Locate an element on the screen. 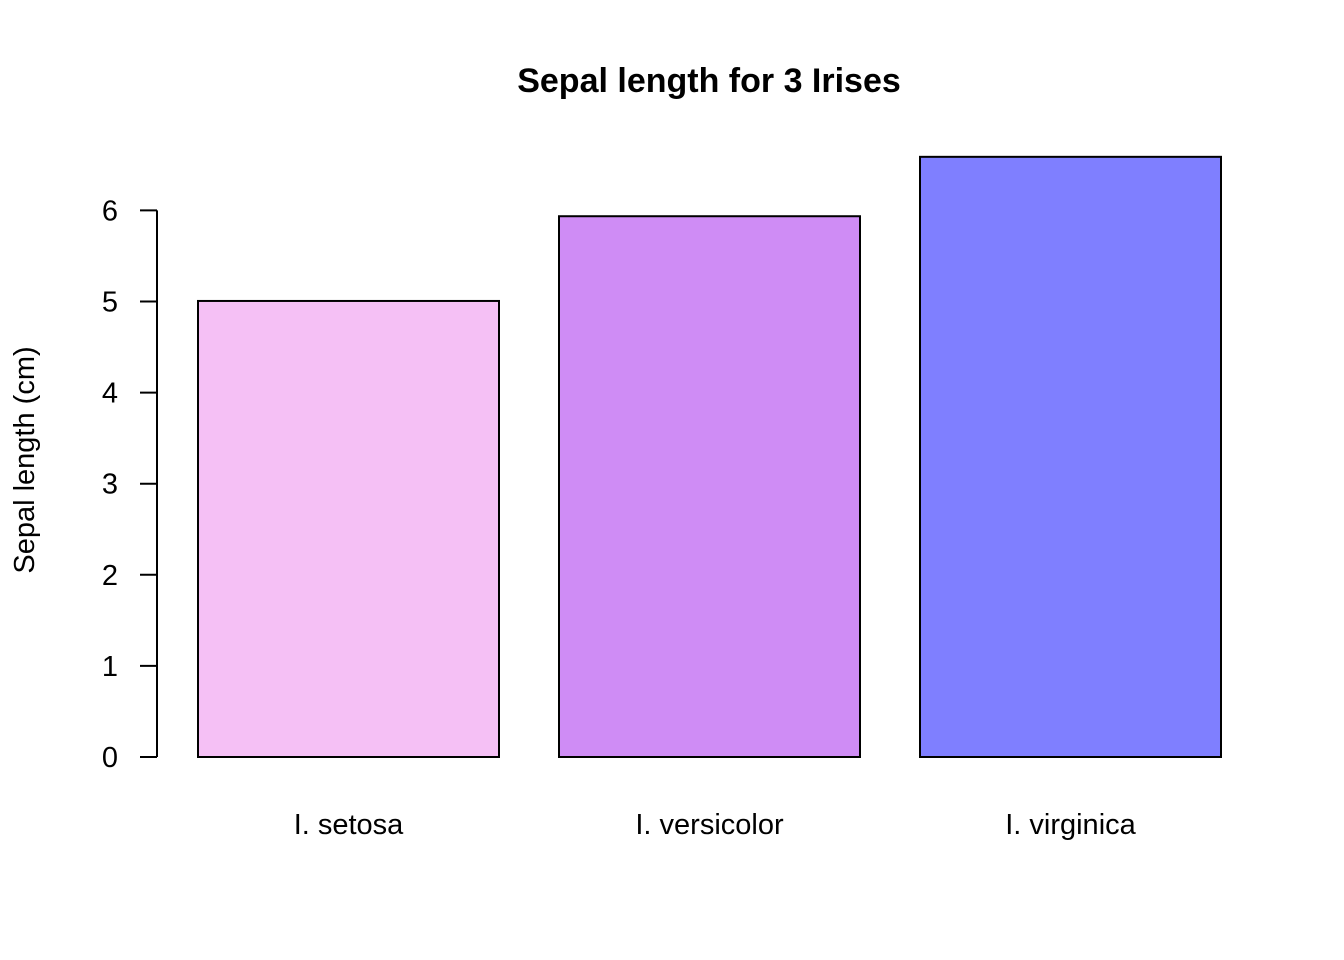  y-axis-label: Sepal length (cm) is located at coordinates (25, 459).